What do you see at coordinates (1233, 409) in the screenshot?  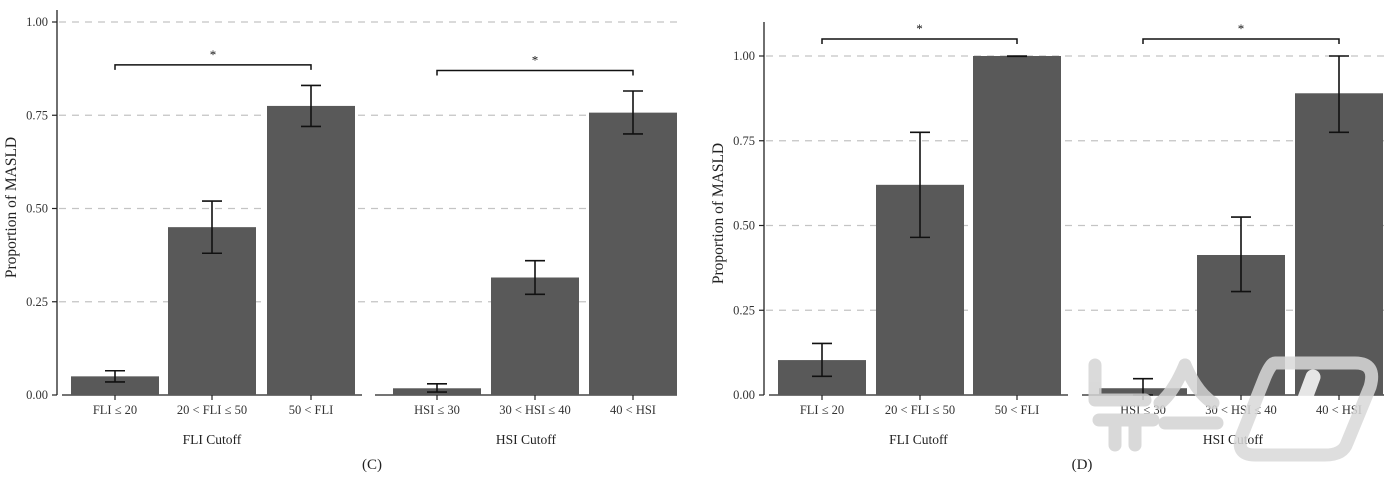 I see `news1-watermark-logo` at bounding box center [1233, 409].